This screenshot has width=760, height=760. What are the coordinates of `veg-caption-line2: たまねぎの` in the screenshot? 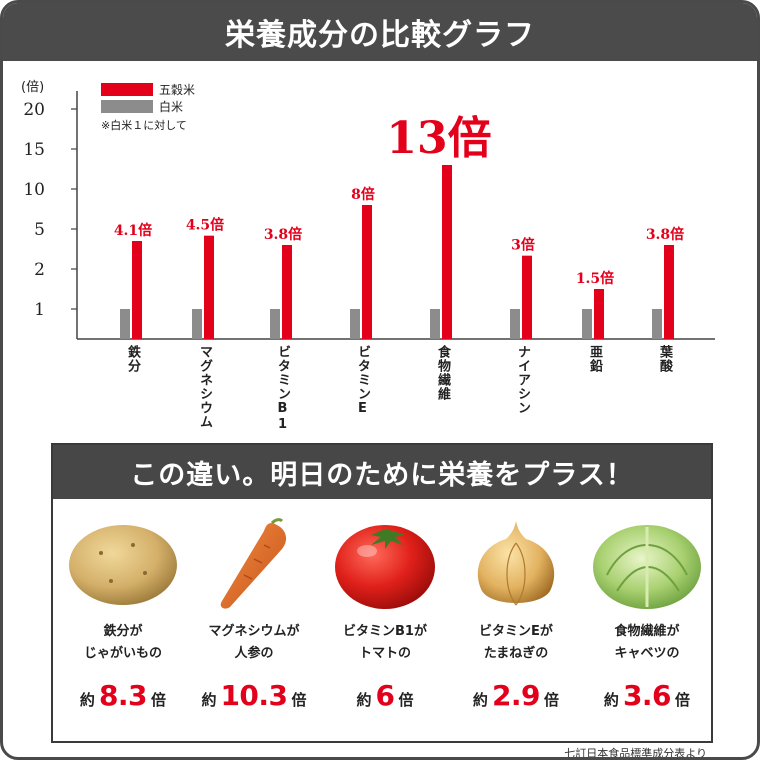 It's located at (516, 653).